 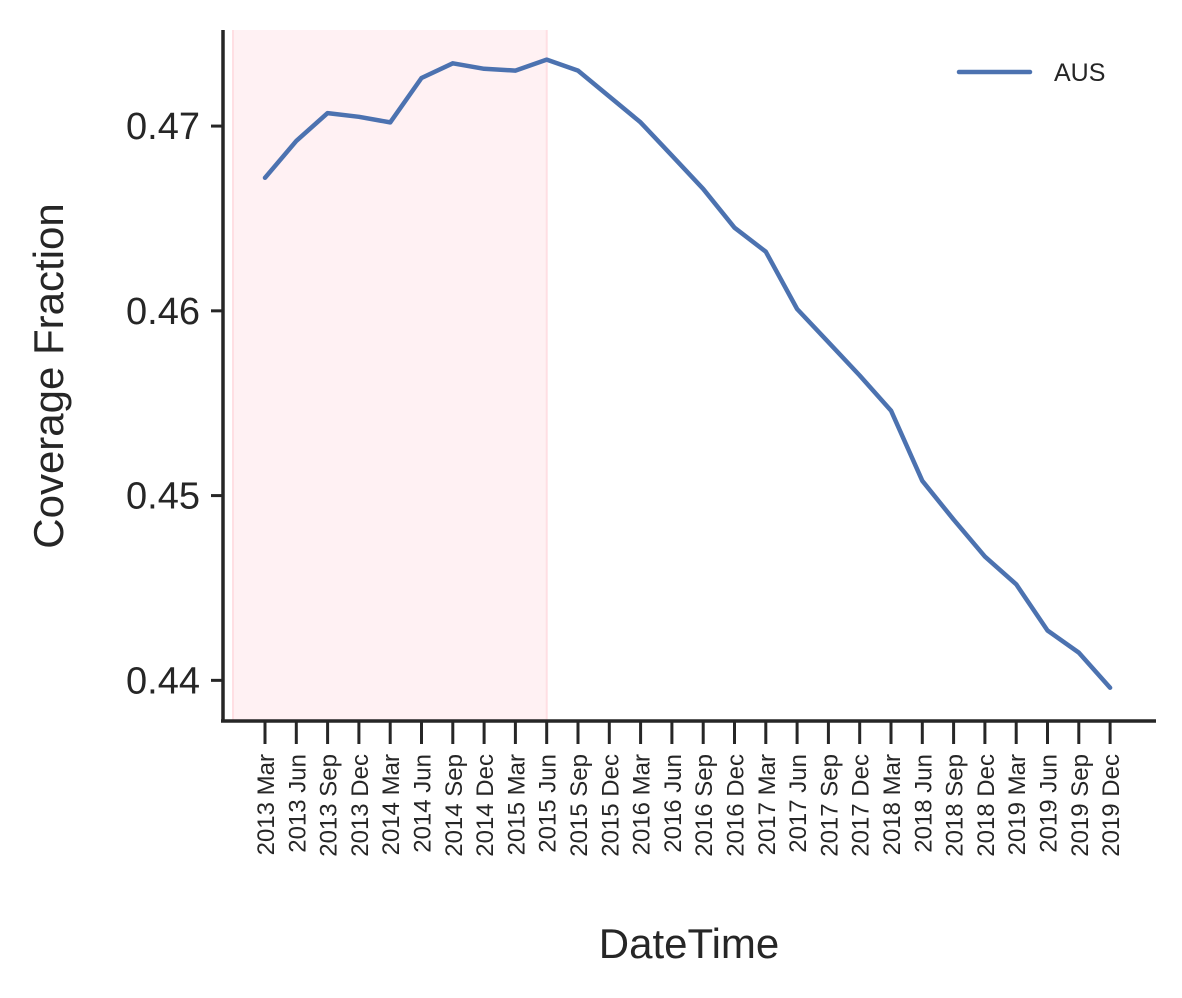 I want to click on x-tick-label: 2015 Mar, so click(x=516, y=804).